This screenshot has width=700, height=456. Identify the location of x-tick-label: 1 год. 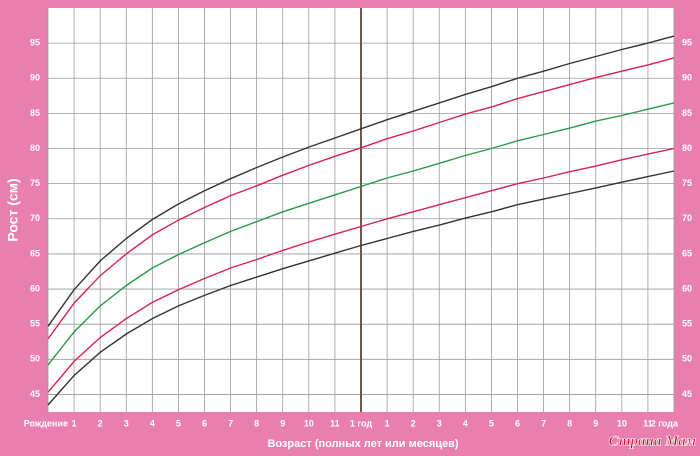
(361, 423).